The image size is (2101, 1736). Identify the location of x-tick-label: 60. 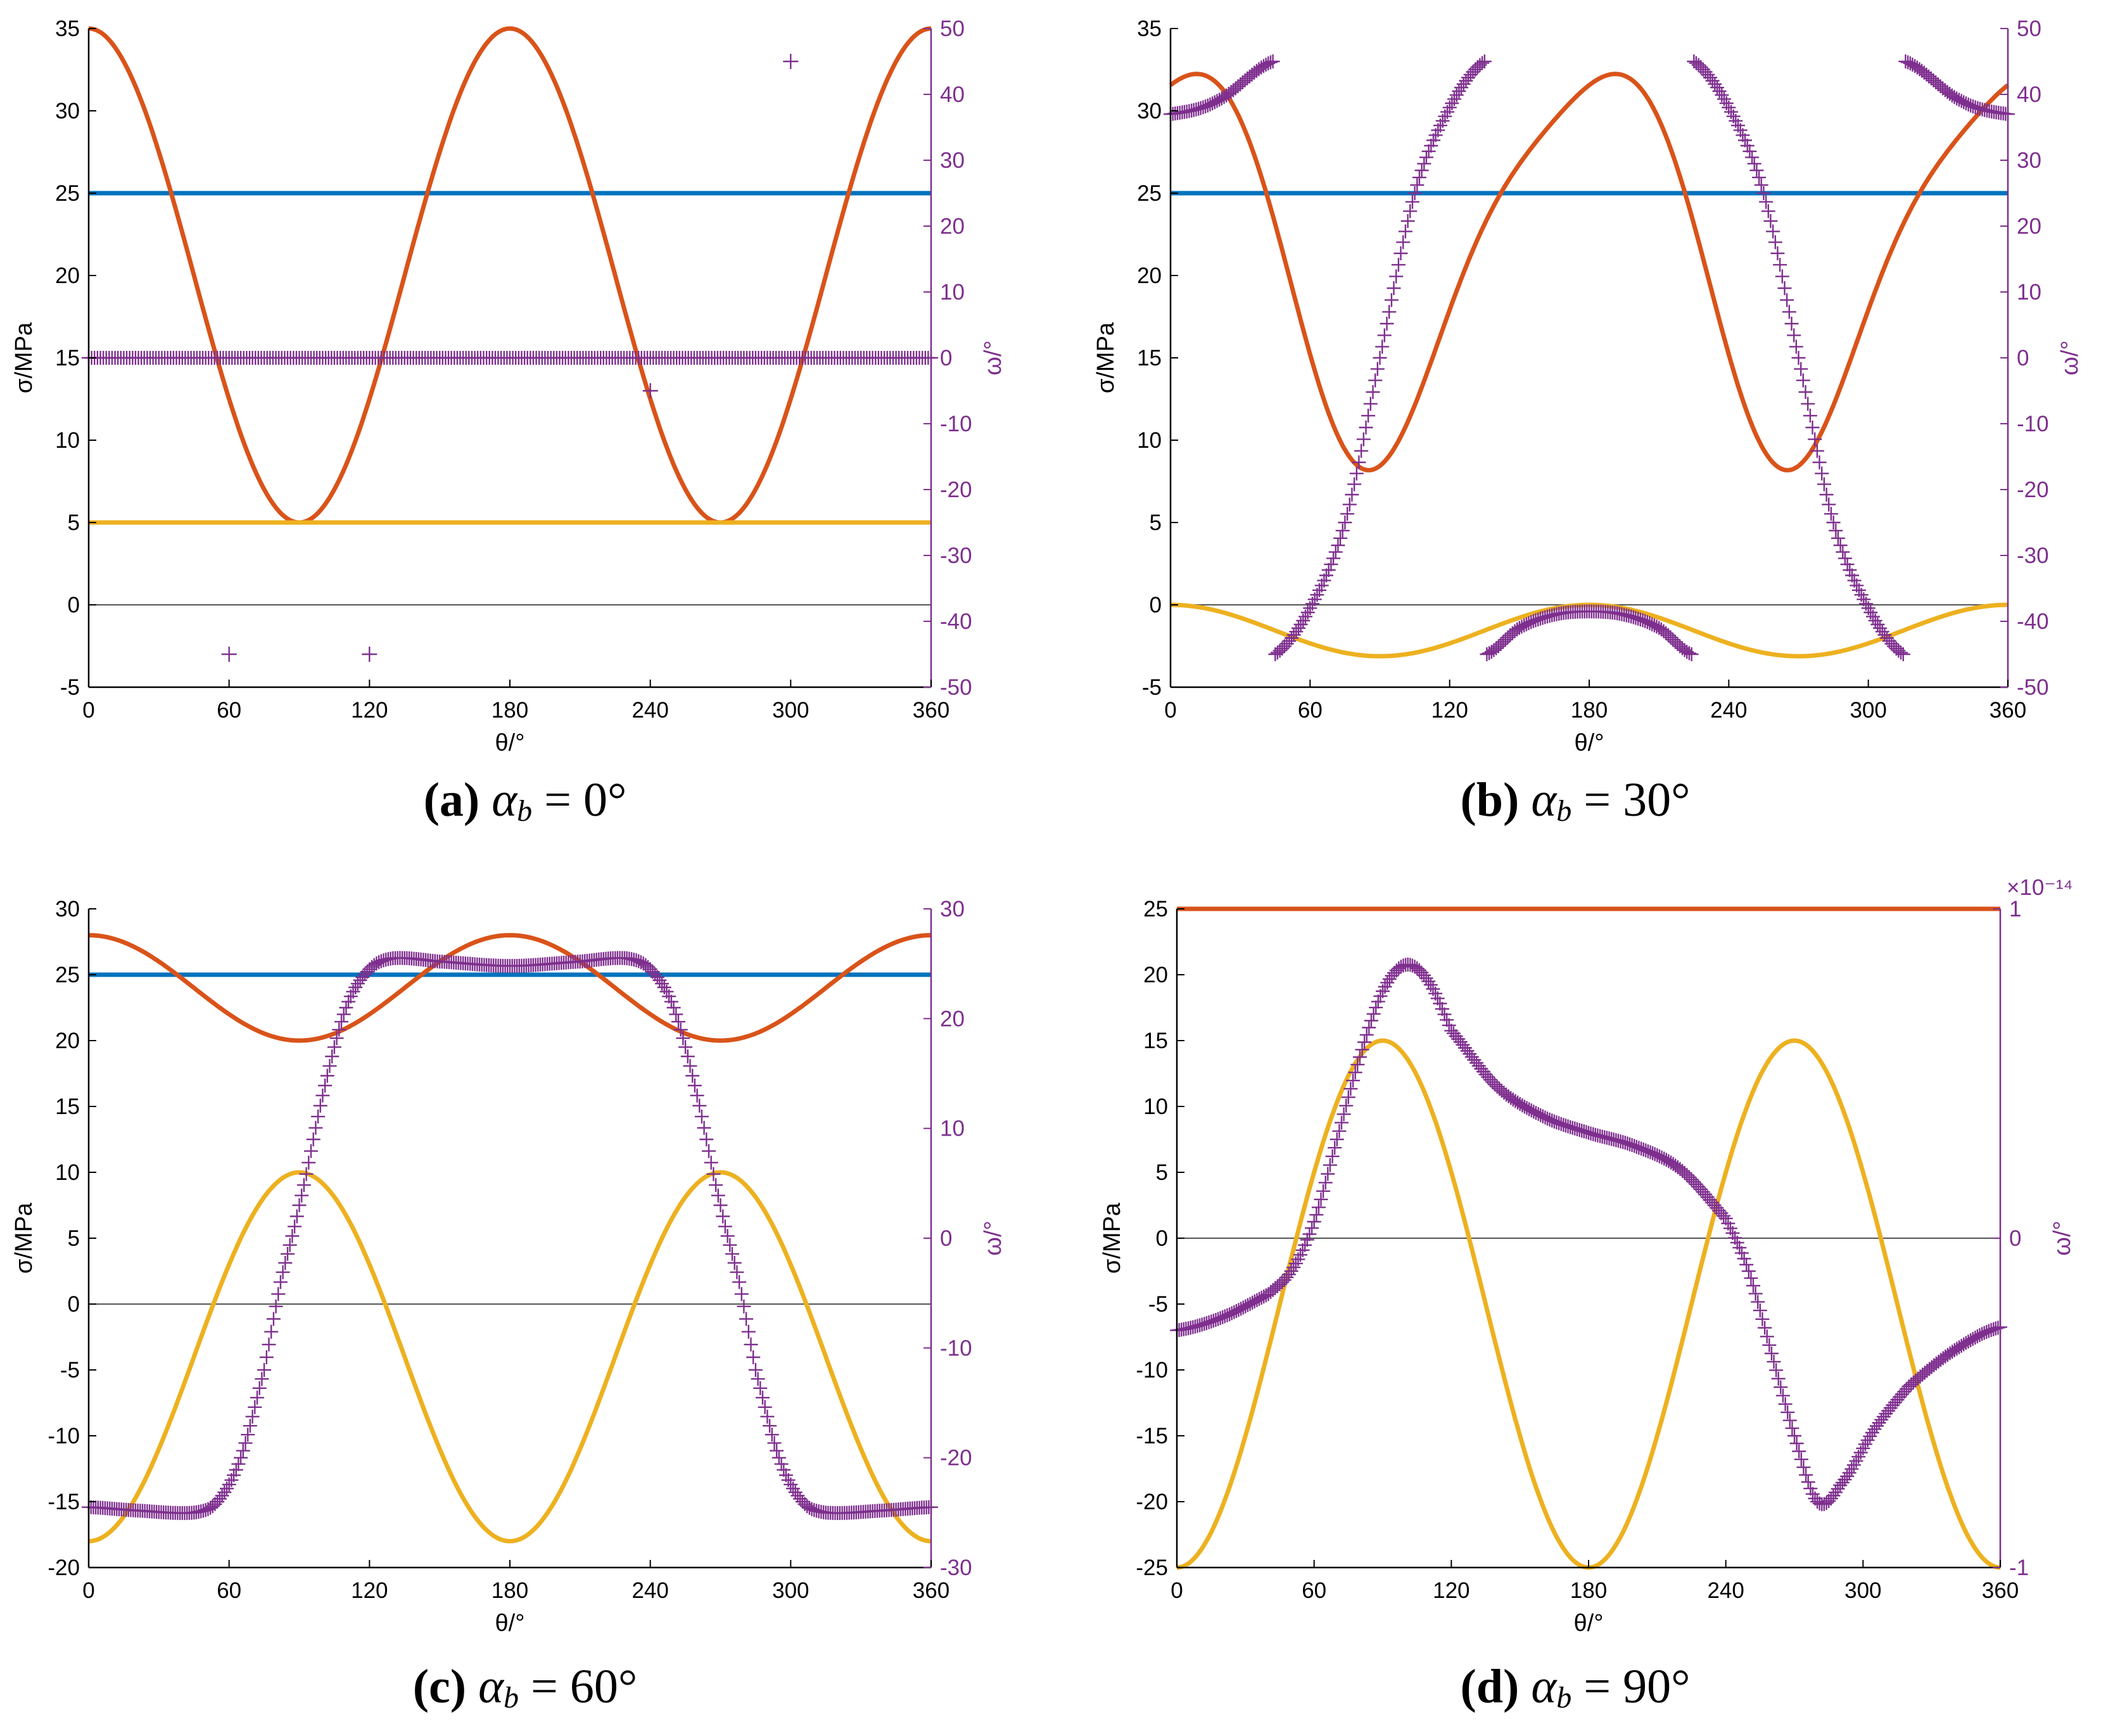
(1314, 1590).